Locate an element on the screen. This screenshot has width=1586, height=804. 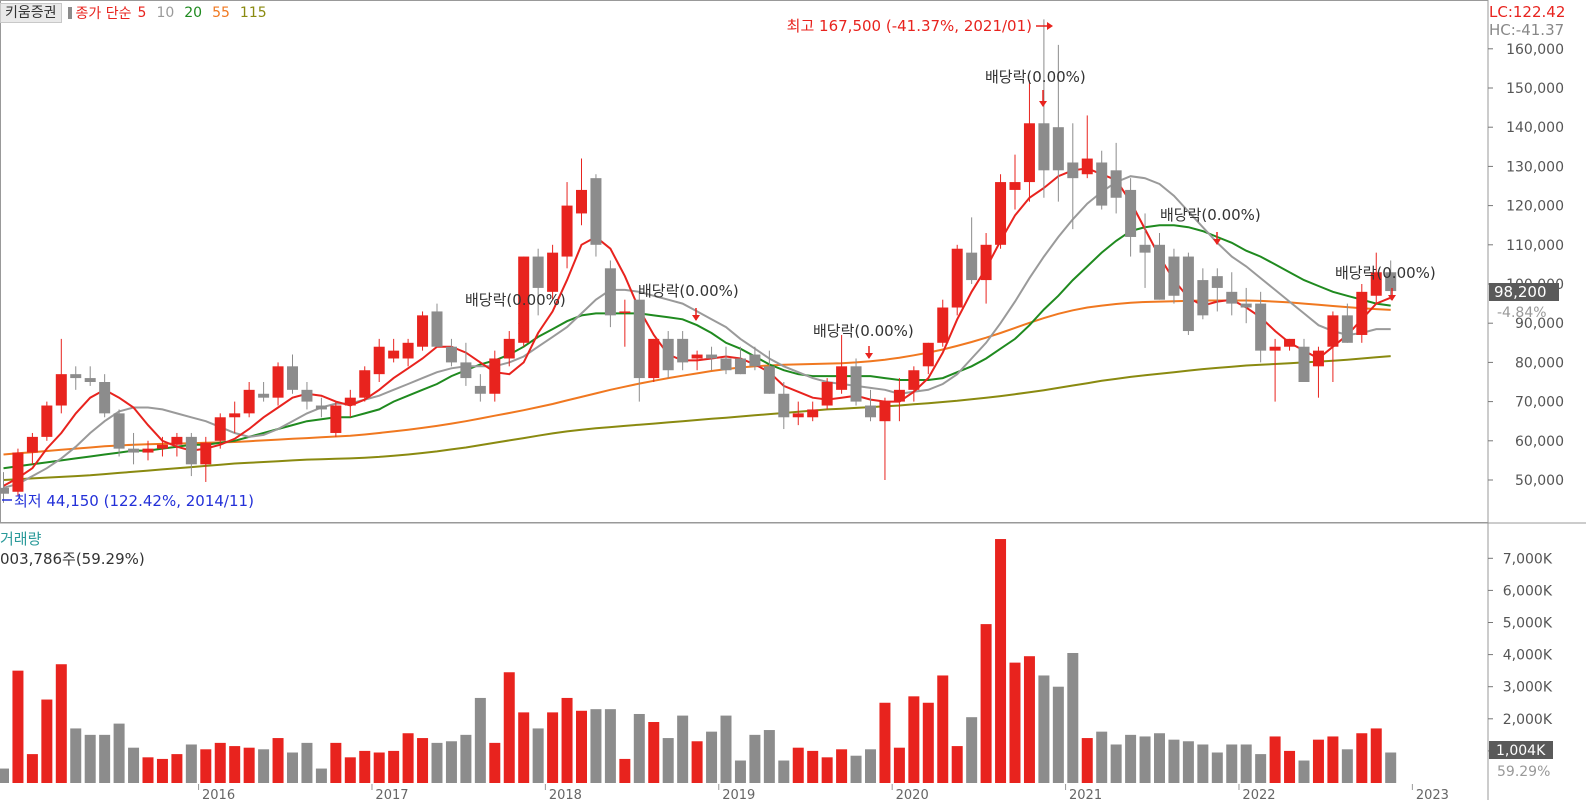
ma20-legend: 20 is located at coordinates (193, 13).